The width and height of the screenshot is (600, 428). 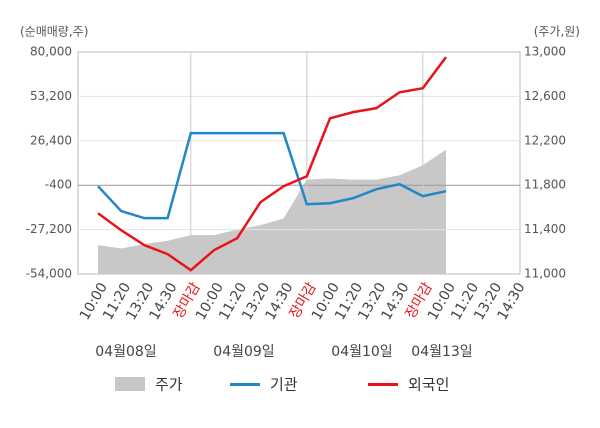 What do you see at coordinates (361, 352) in the screenshot?
I see `date-label: 04월10일` at bounding box center [361, 352].